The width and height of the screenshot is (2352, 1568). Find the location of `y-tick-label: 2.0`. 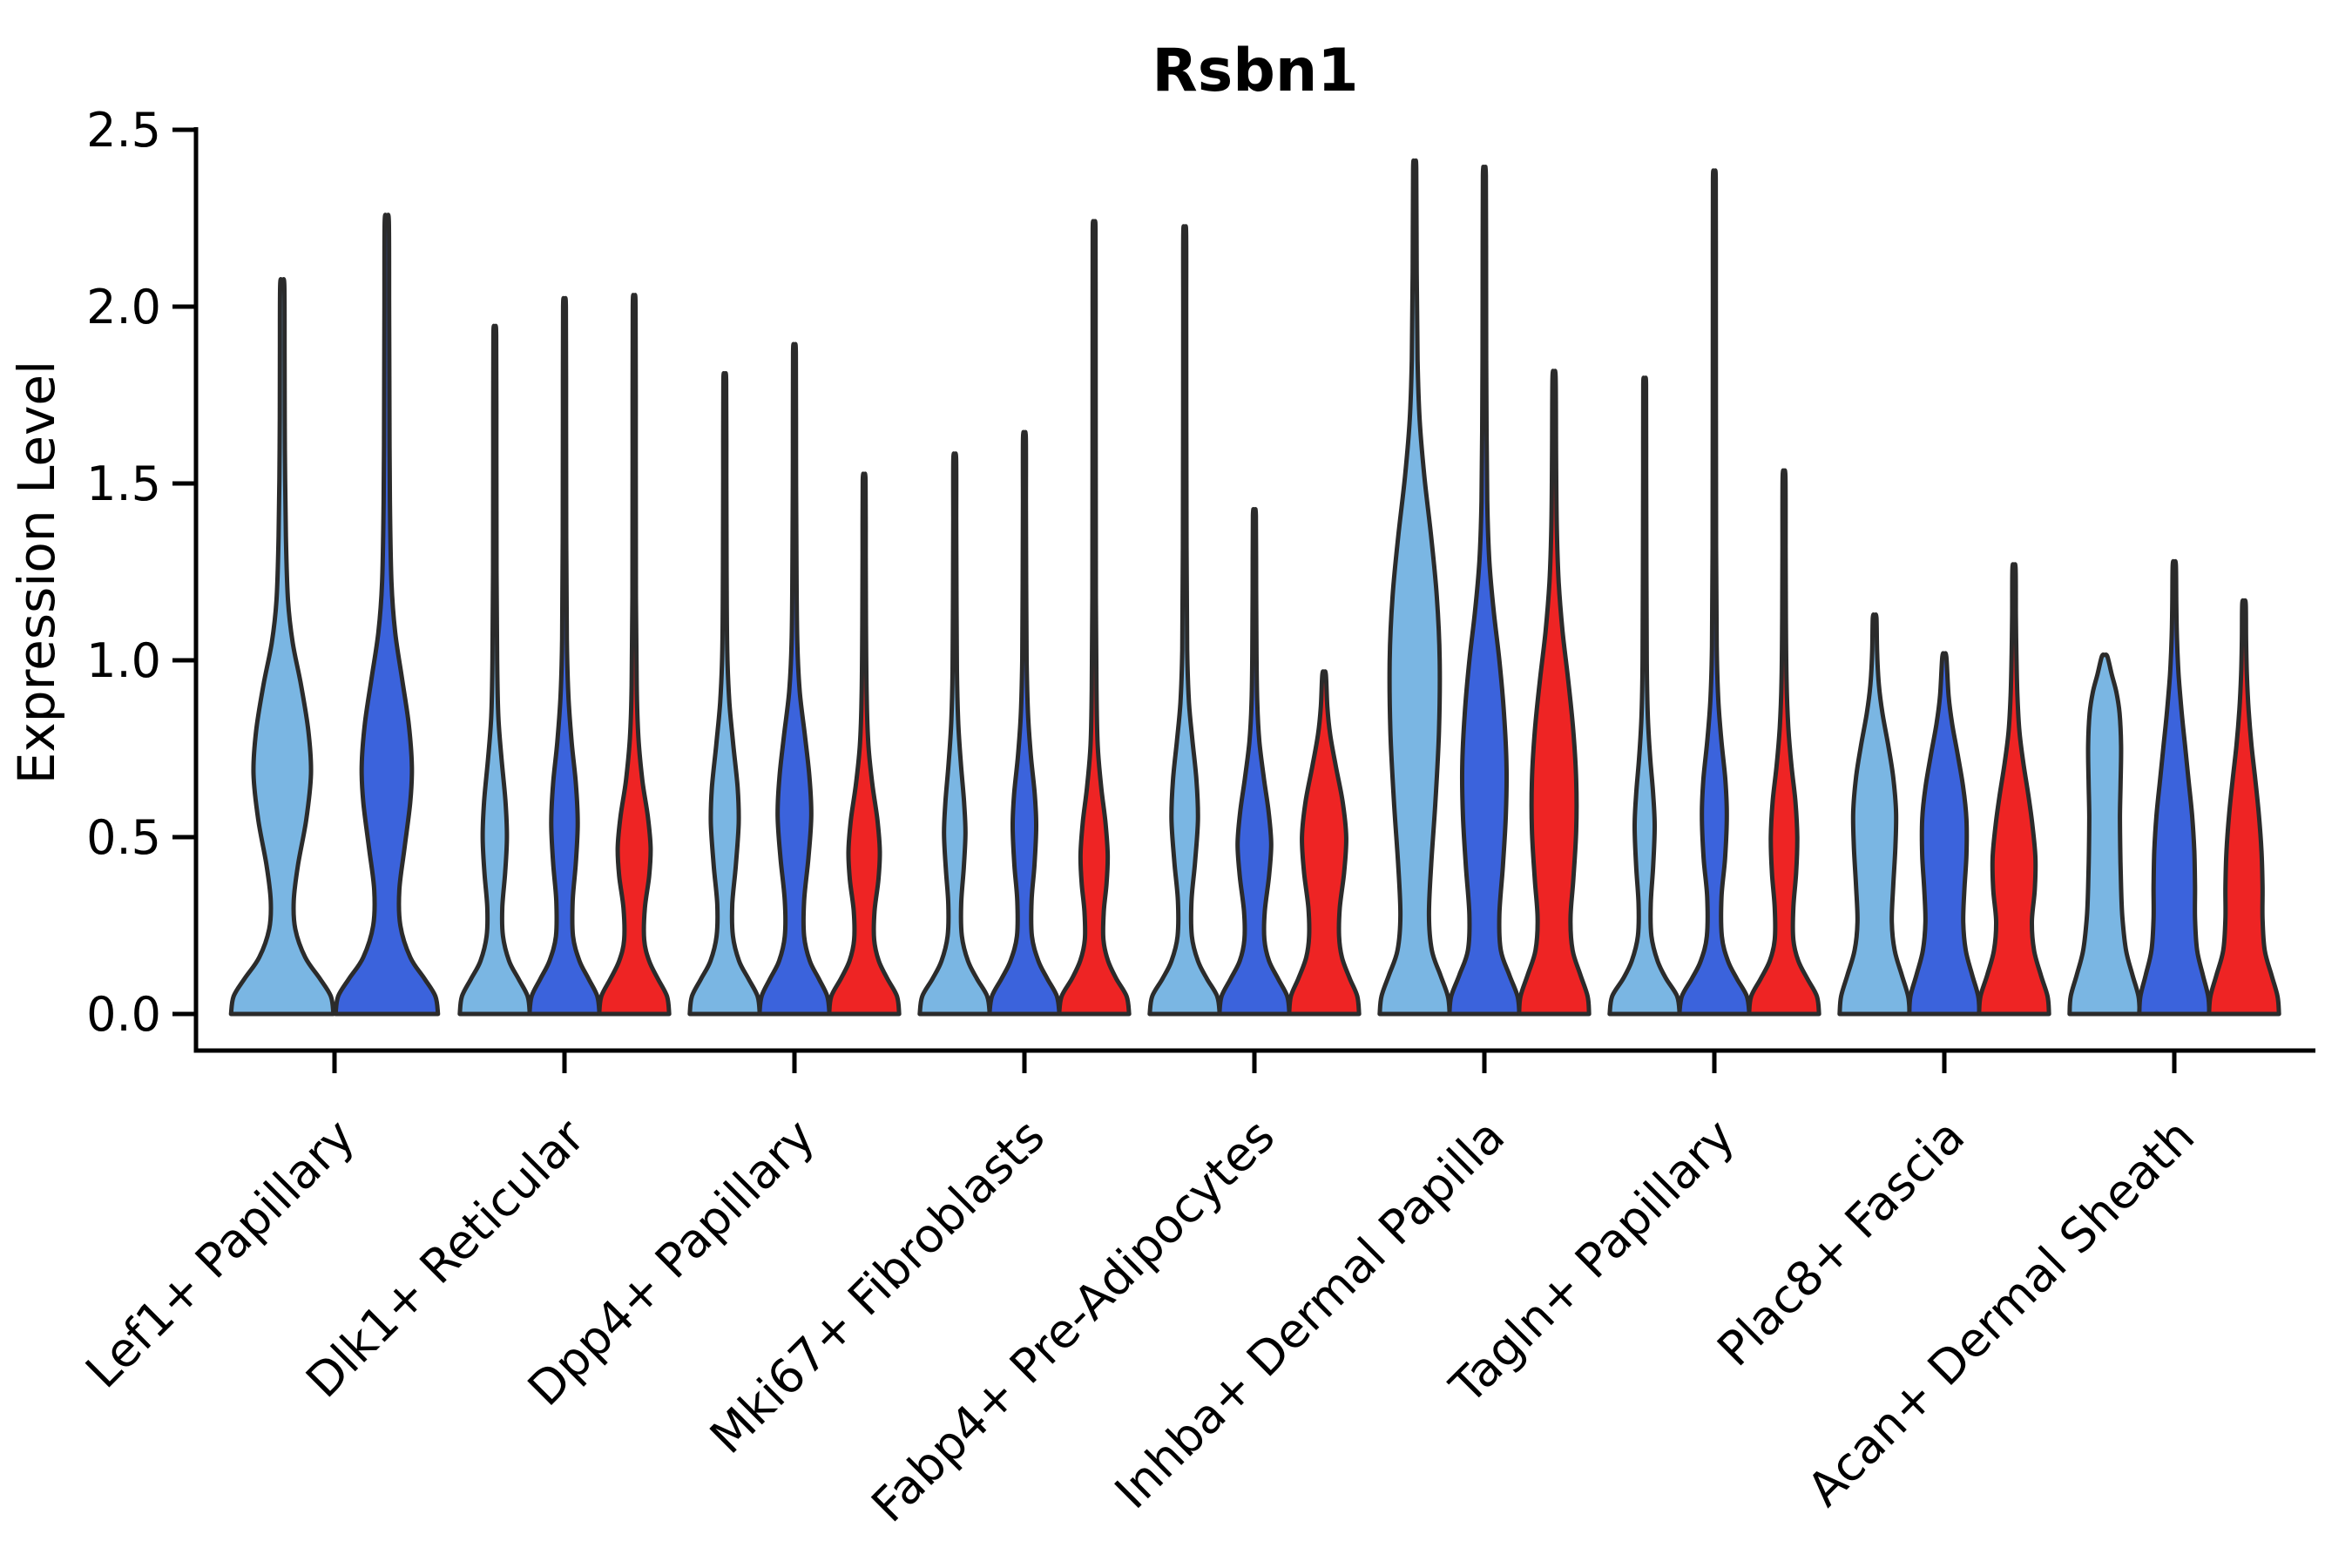

y-tick-label: 2.0 is located at coordinates (124, 307).